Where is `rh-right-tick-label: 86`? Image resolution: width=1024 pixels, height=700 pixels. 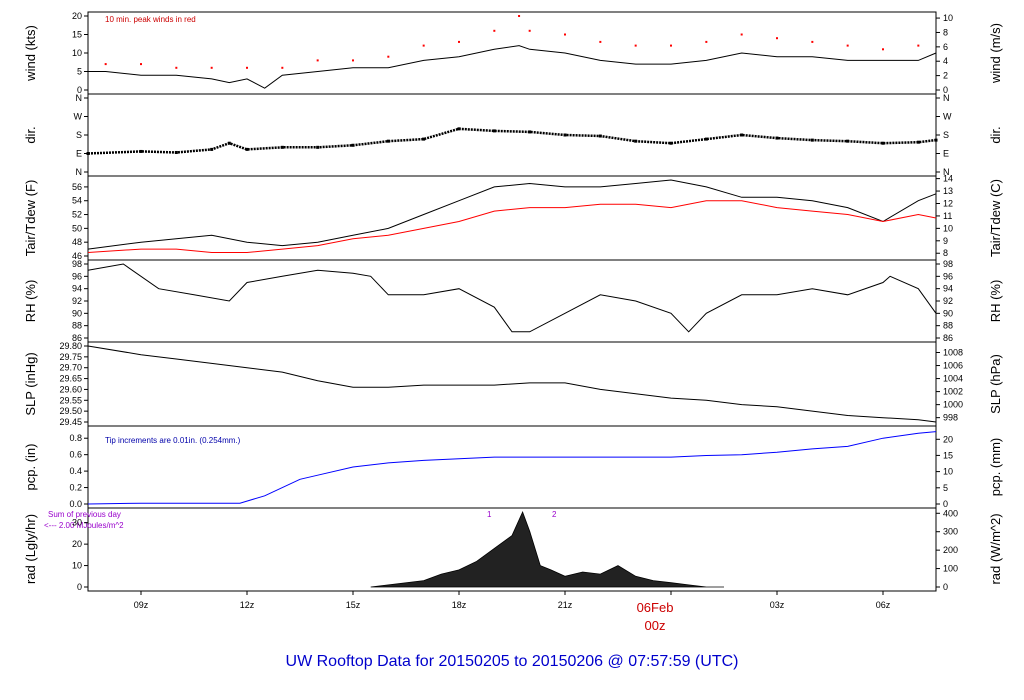
rh-right-tick-label: 86 is located at coordinates (948, 338).